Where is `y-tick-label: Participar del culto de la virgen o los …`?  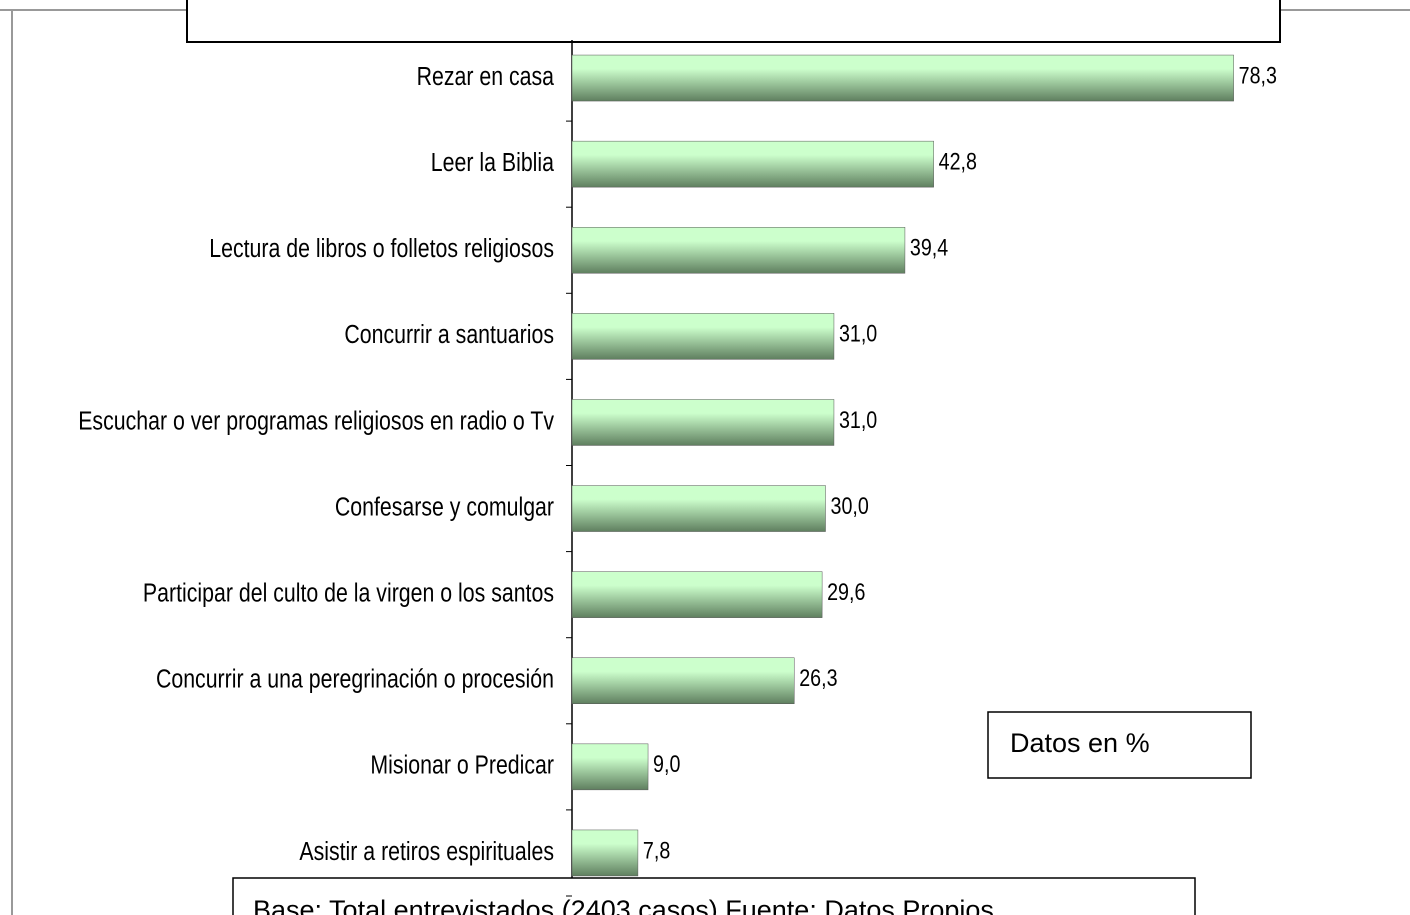 y-tick-label: Participar del culto de la virgen o los … is located at coordinates (348, 594).